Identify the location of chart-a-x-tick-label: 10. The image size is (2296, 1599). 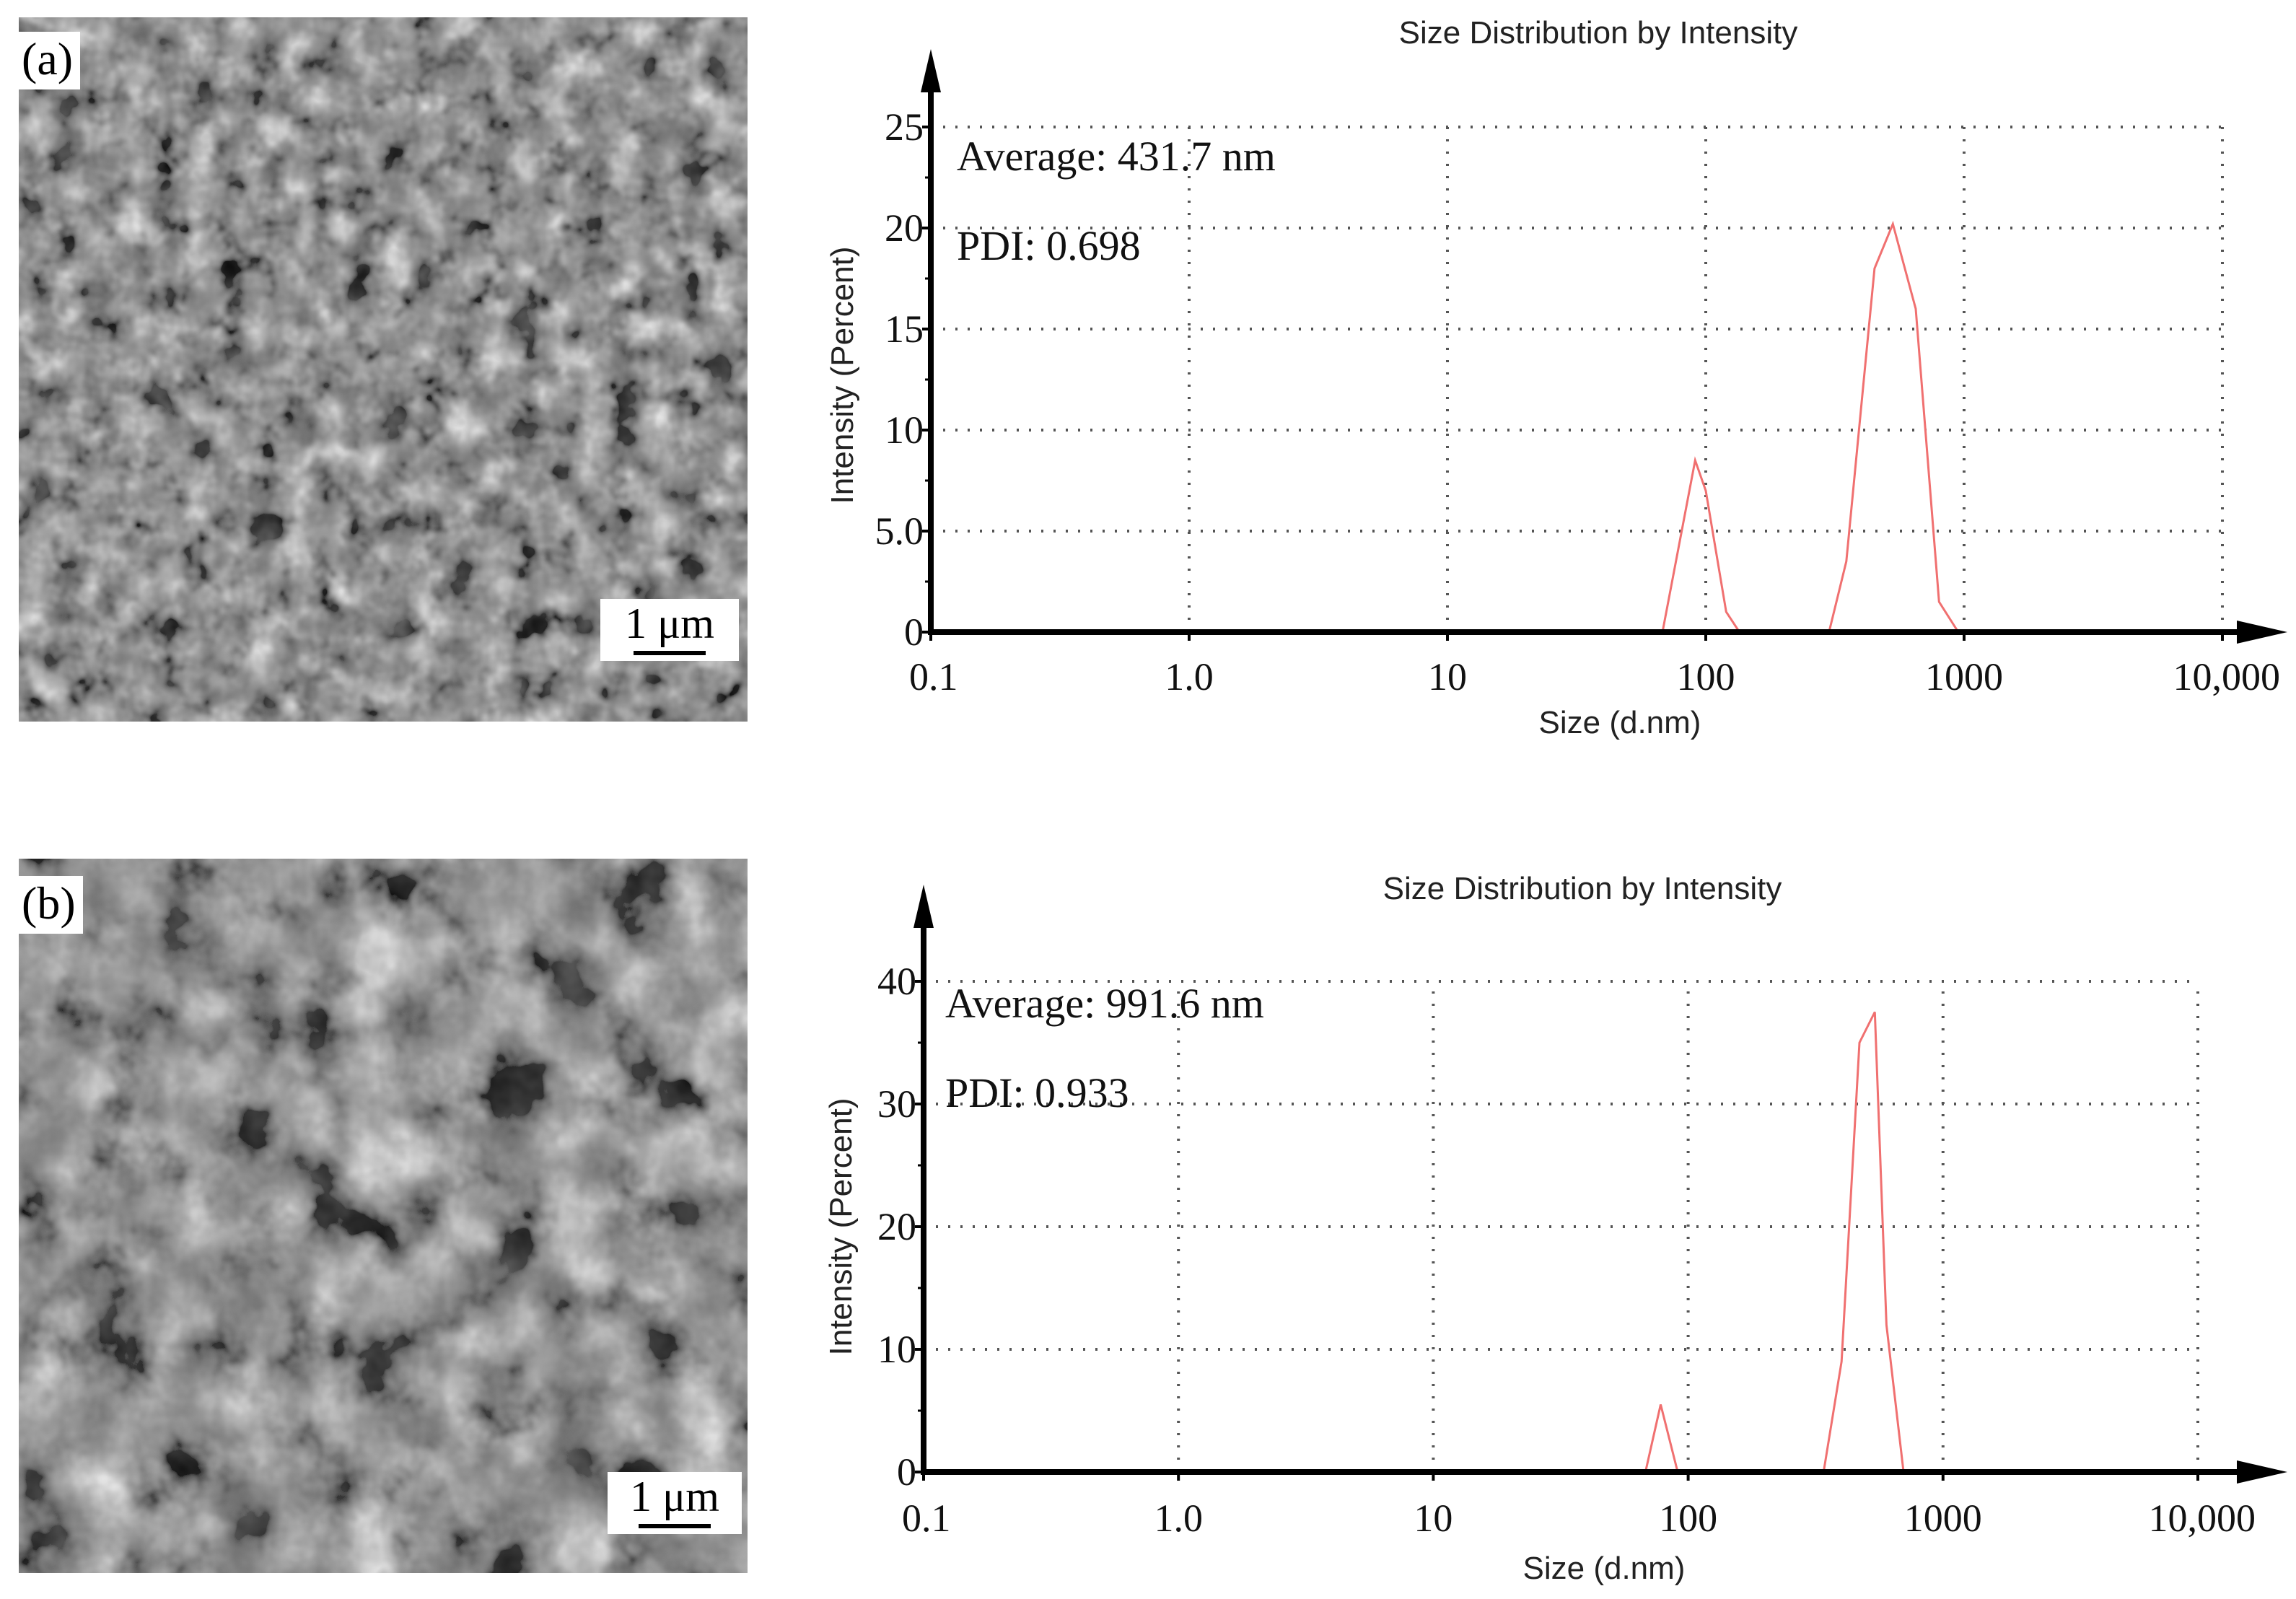
(1447, 676).